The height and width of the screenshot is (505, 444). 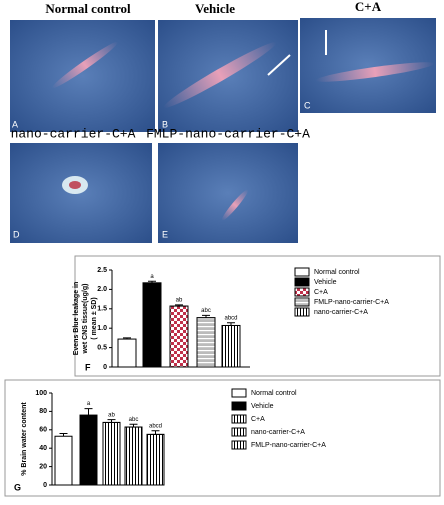 I want to click on panel-title: Vehicle, so click(x=215, y=8).